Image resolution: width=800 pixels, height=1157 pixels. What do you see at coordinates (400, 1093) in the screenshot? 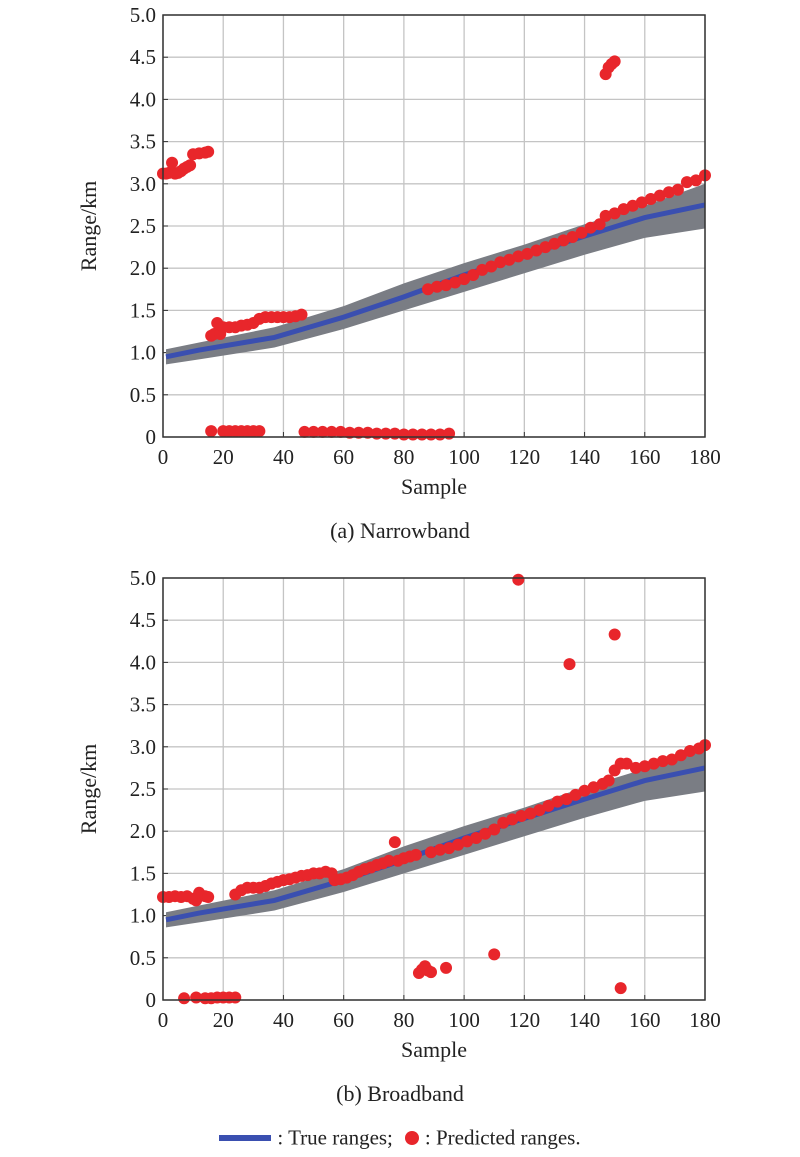
I see `caption-b: (b) Broadband` at bounding box center [400, 1093].